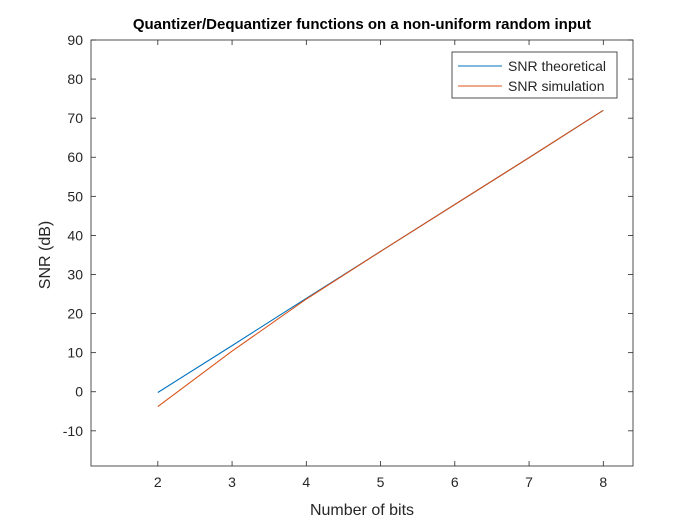 The height and width of the screenshot is (530, 700). Describe the element at coordinates (75, 79) in the screenshot. I see `y-tick-label: 80` at that location.